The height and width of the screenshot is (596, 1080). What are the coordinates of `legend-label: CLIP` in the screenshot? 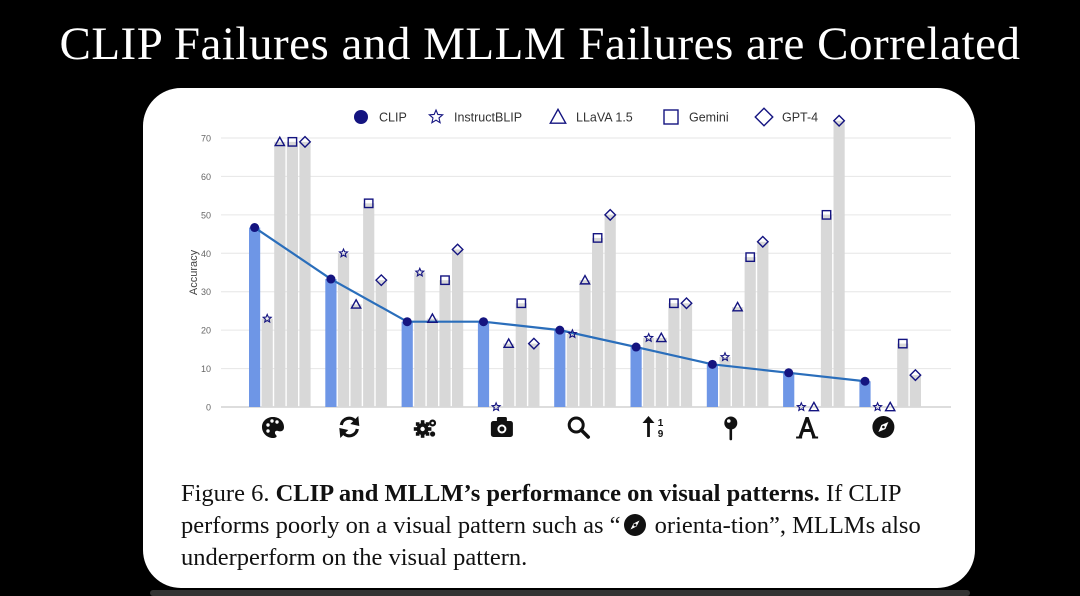 It's located at (393, 118).